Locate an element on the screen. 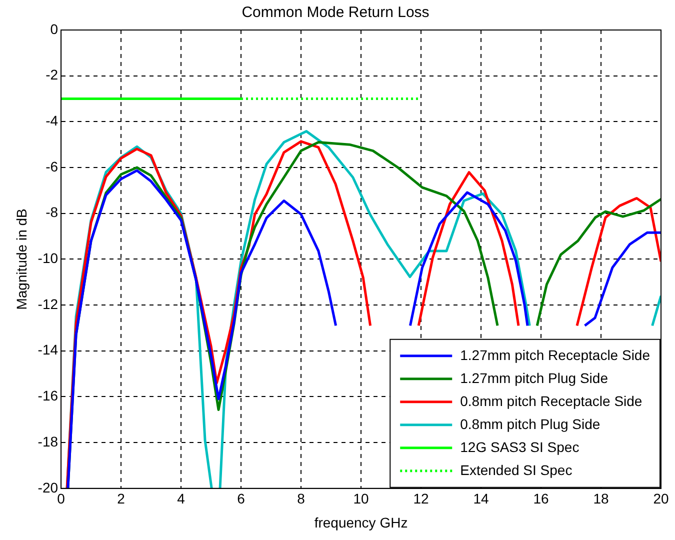 Image resolution: width=675 pixels, height=540 pixels. y-tick-label: -10 is located at coordinates (48, 258).